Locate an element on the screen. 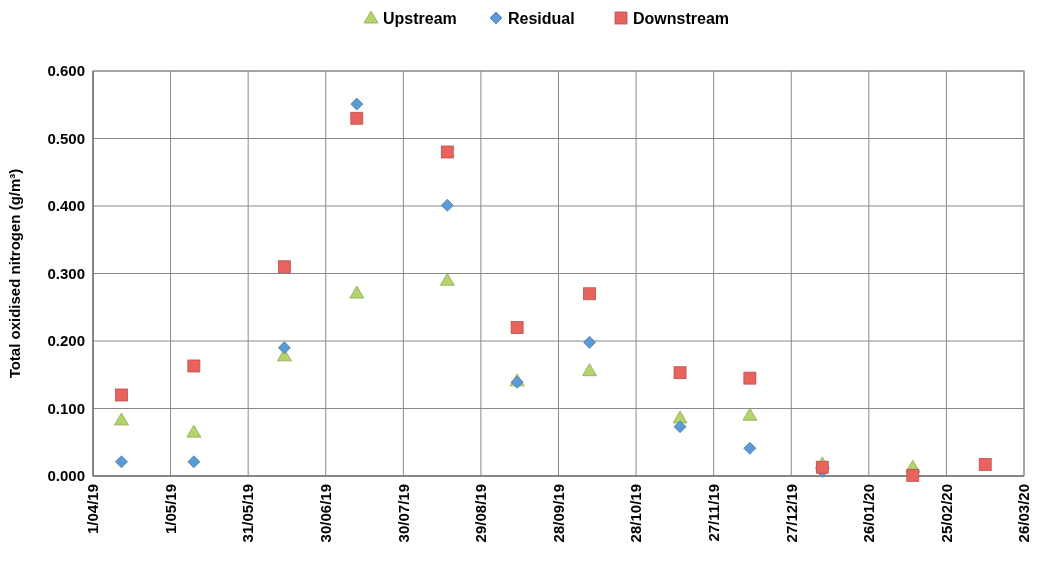 This screenshot has height=577, width=1037. y-tick-label: 0.300 is located at coordinates (66, 273).